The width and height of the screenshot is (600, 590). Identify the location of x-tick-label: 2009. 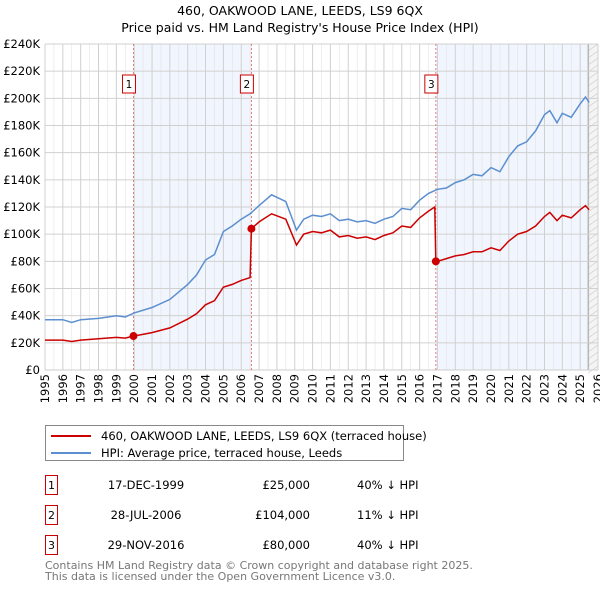
(295, 388).